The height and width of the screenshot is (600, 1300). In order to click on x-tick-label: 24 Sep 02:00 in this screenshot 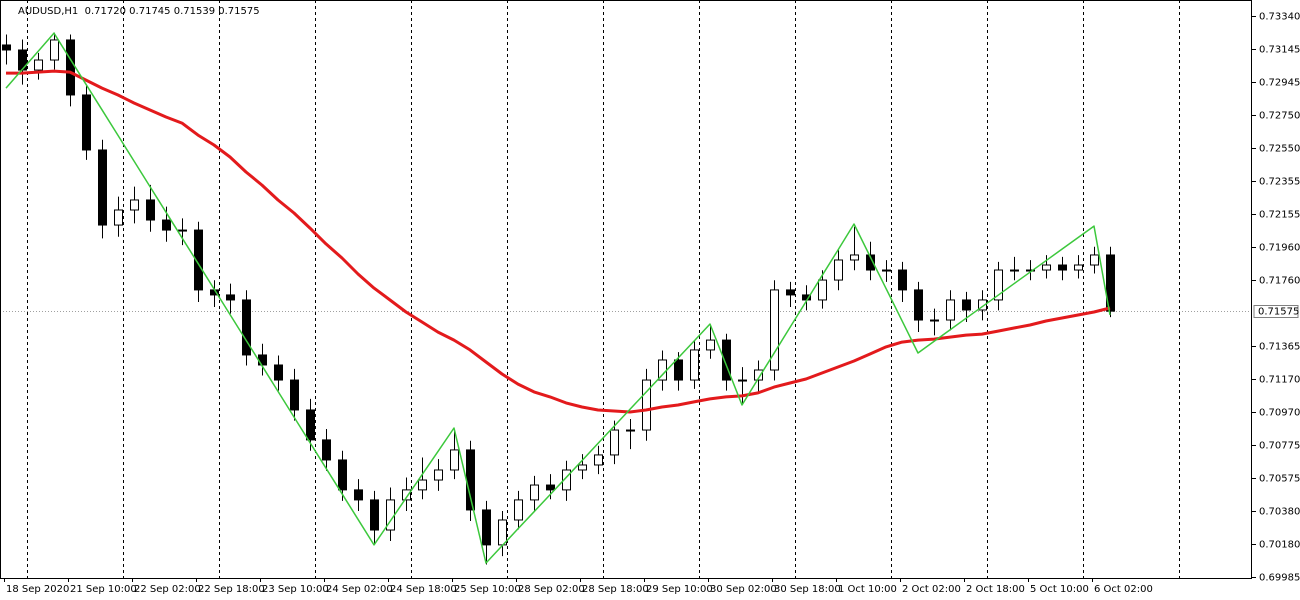, I will do `click(359, 589)`.